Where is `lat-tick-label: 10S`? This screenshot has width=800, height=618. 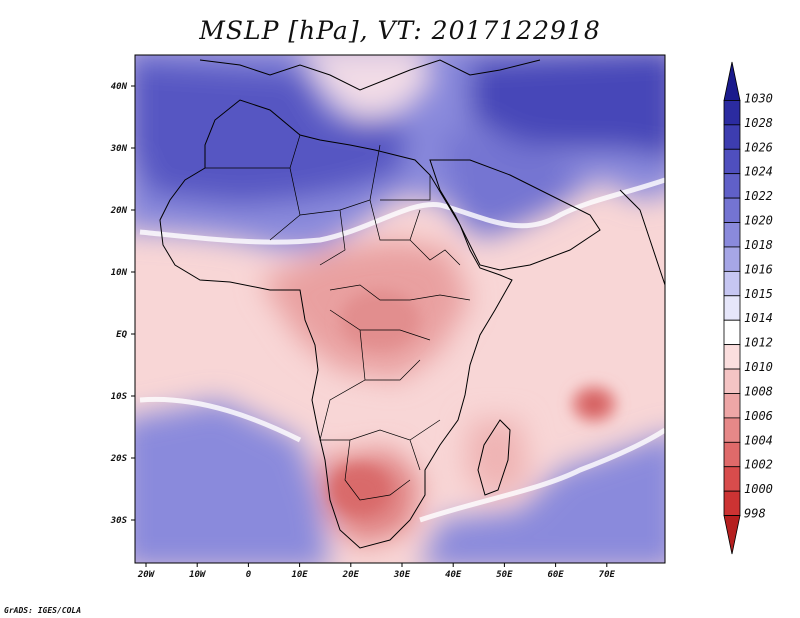 lat-tick-label: 10S is located at coordinates (119, 397).